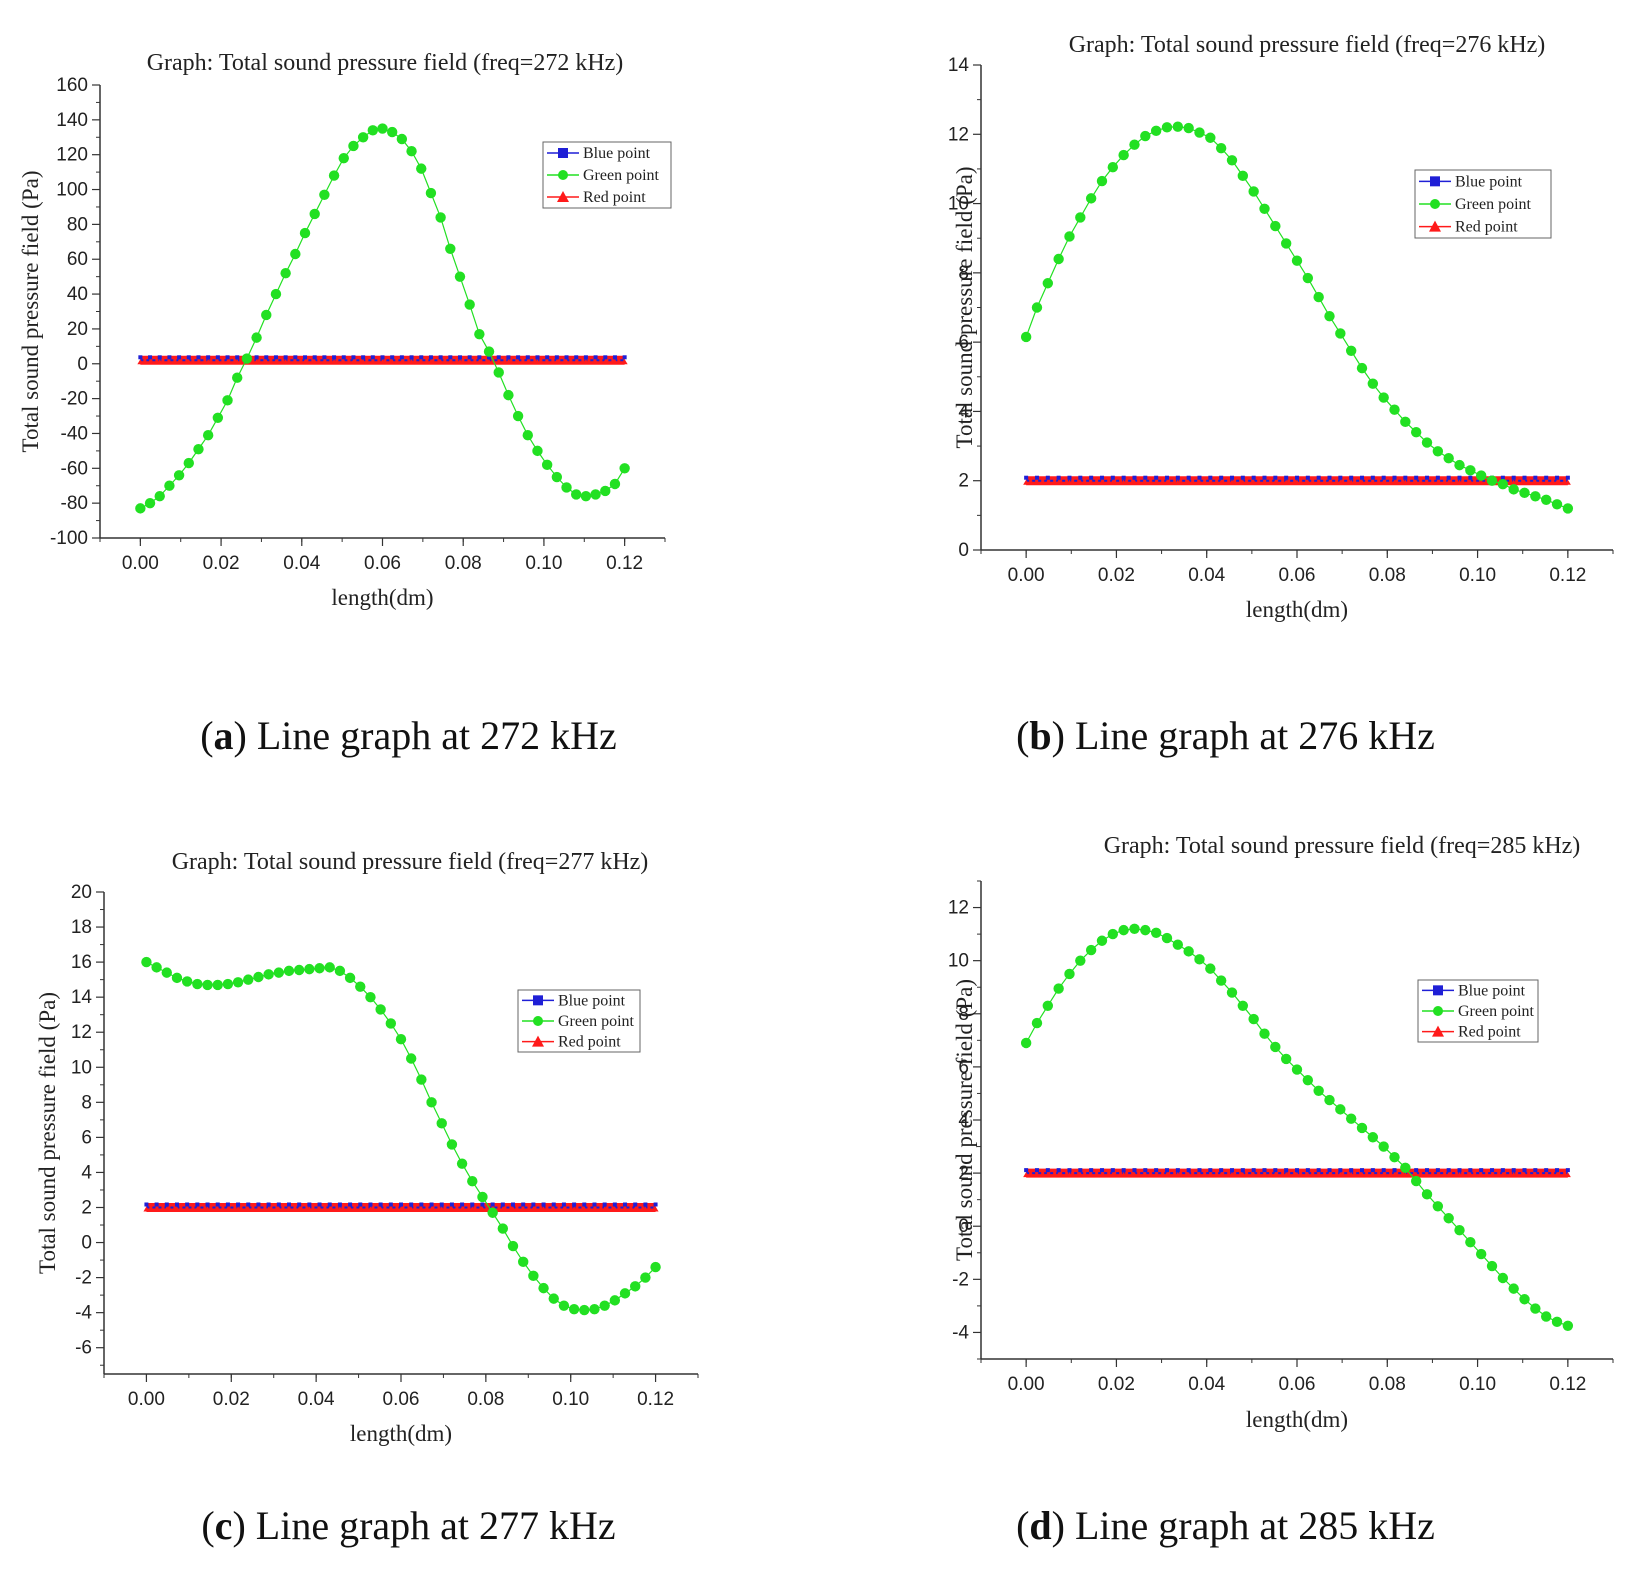 The height and width of the screenshot is (1582, 1634). Describe the element at coordinates (958, 961) in the screenshot. I see `y-tick-label: 10` at that location.